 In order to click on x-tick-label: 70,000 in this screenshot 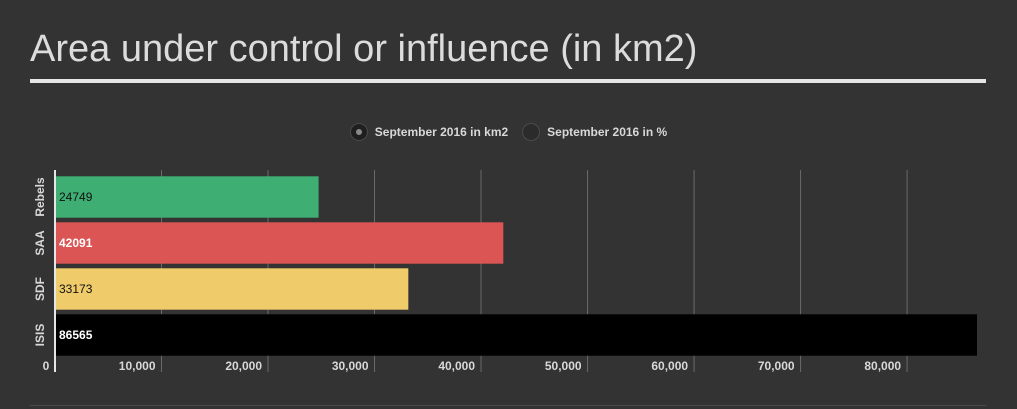, I will do `click(776, 366)`.